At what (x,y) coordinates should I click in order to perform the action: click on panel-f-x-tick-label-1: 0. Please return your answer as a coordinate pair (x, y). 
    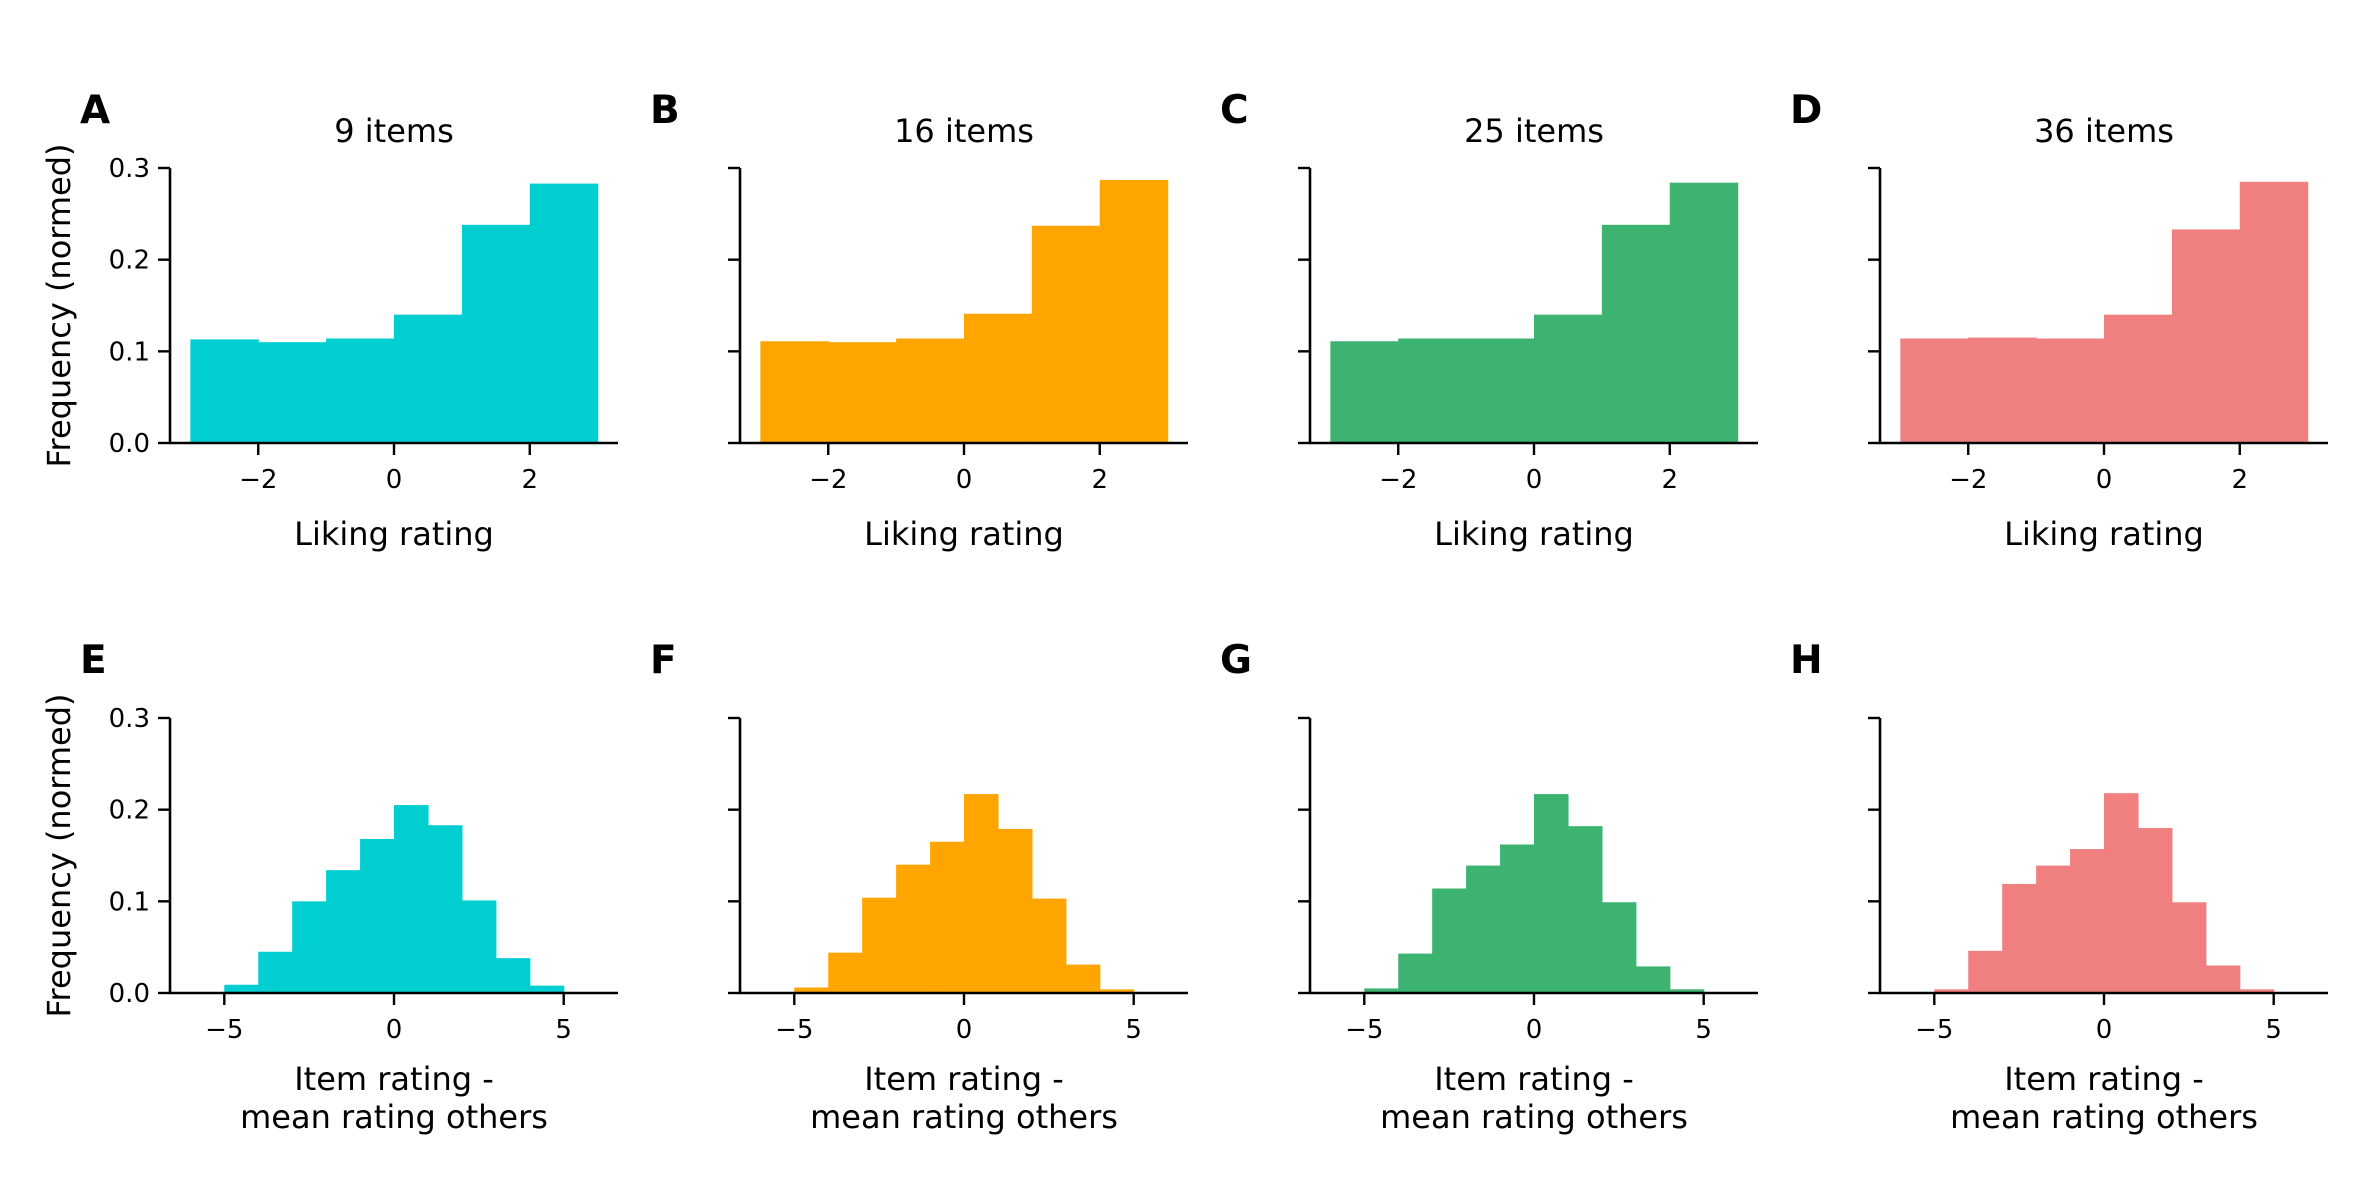
    Looking at the image, I should click on (964, 1030).